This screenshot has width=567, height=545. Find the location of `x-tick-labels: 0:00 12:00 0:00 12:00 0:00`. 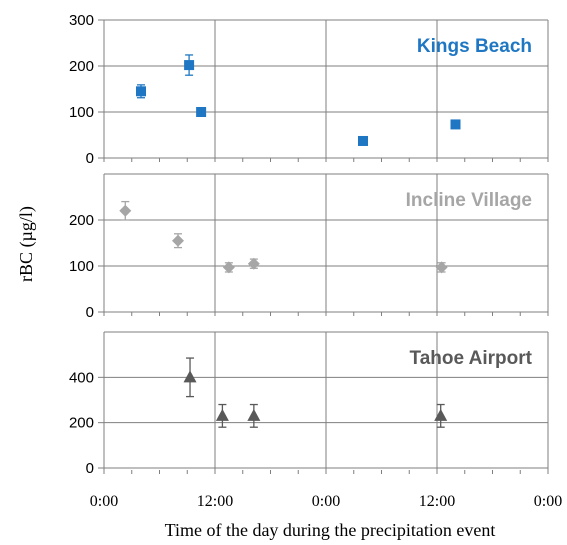

x-tick-labels: 0:00 12:00 0:00 12:00 0:00 is located at coordinates (326, 501).